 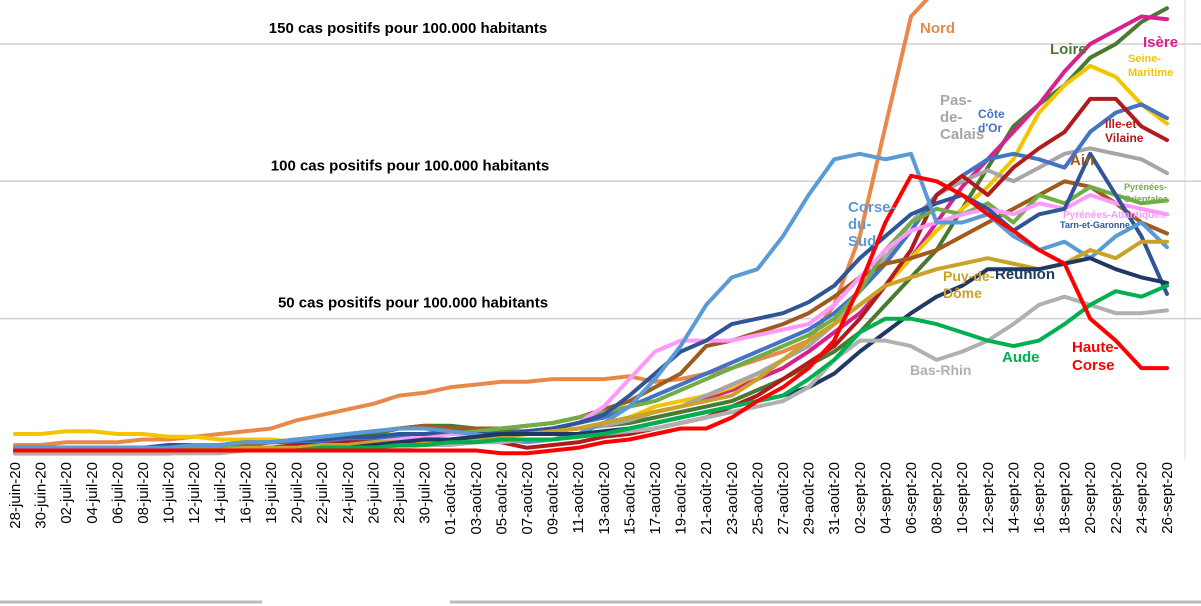 I want to click on x-tick-label: 06-sept-20, so click(x=911, y=498).